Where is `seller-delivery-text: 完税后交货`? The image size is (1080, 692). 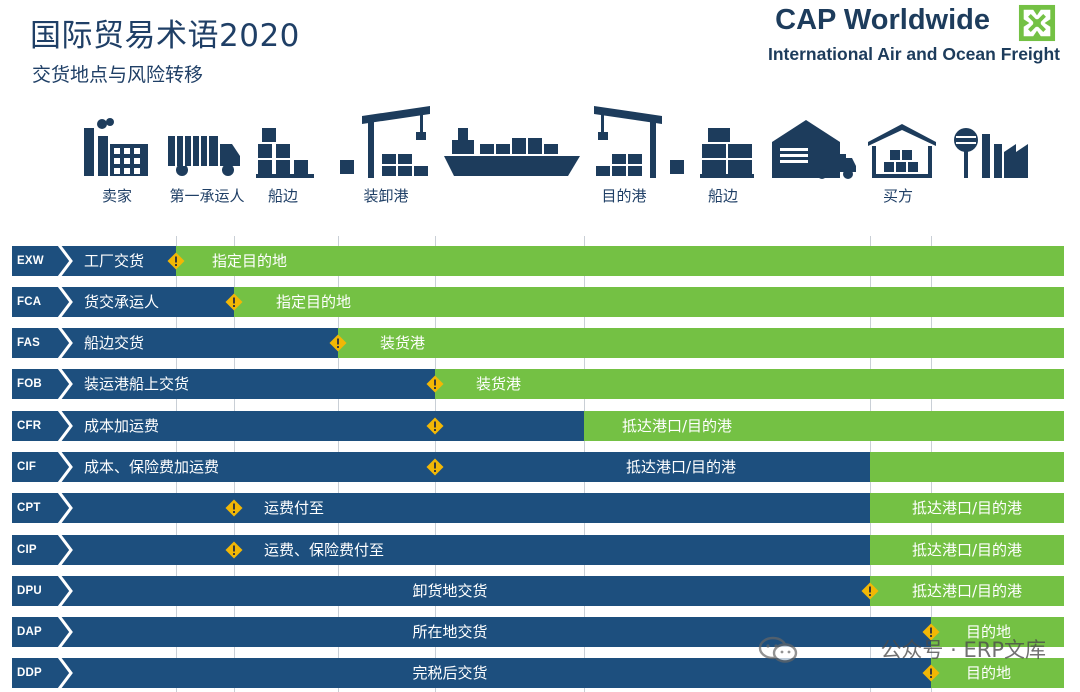 seller-delivery-text: 完税后交货 is located at coordinates (450, 673).